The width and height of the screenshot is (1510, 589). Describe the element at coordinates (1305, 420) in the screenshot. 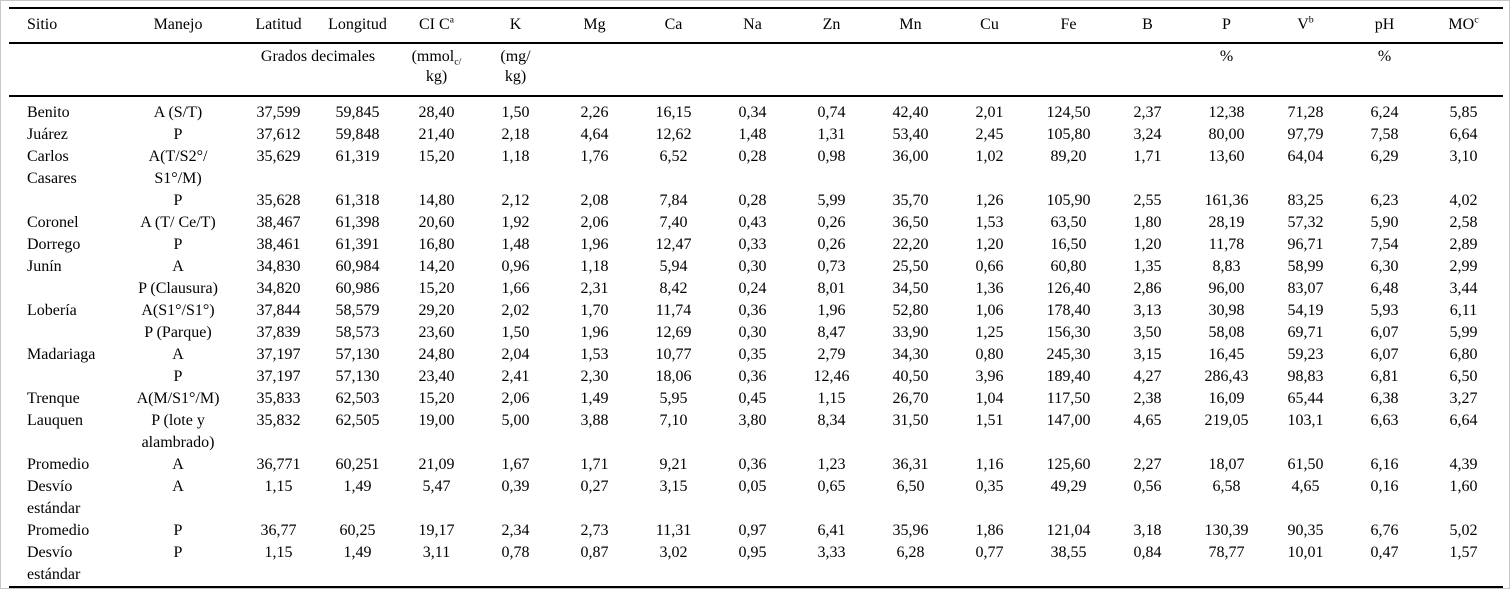

I see `cell-v: 103,1` at that location.